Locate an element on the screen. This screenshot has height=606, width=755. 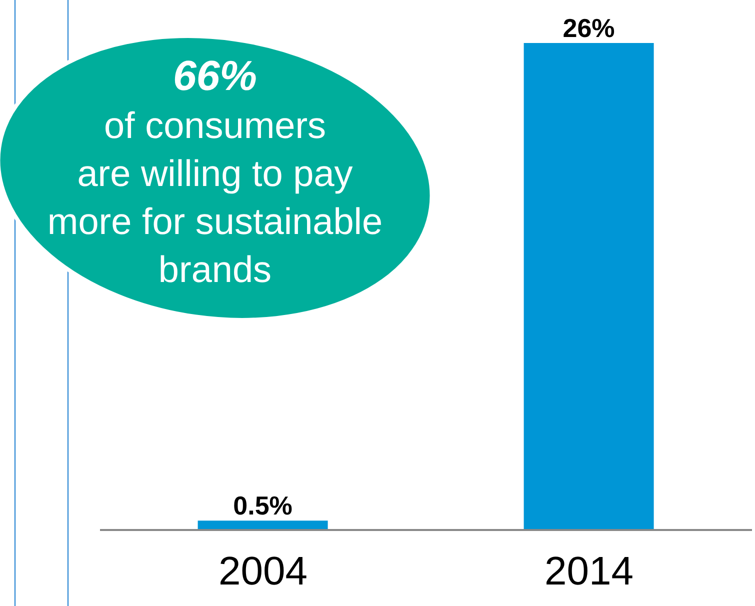
data-label: 26% is located at coordinates (588, 28).